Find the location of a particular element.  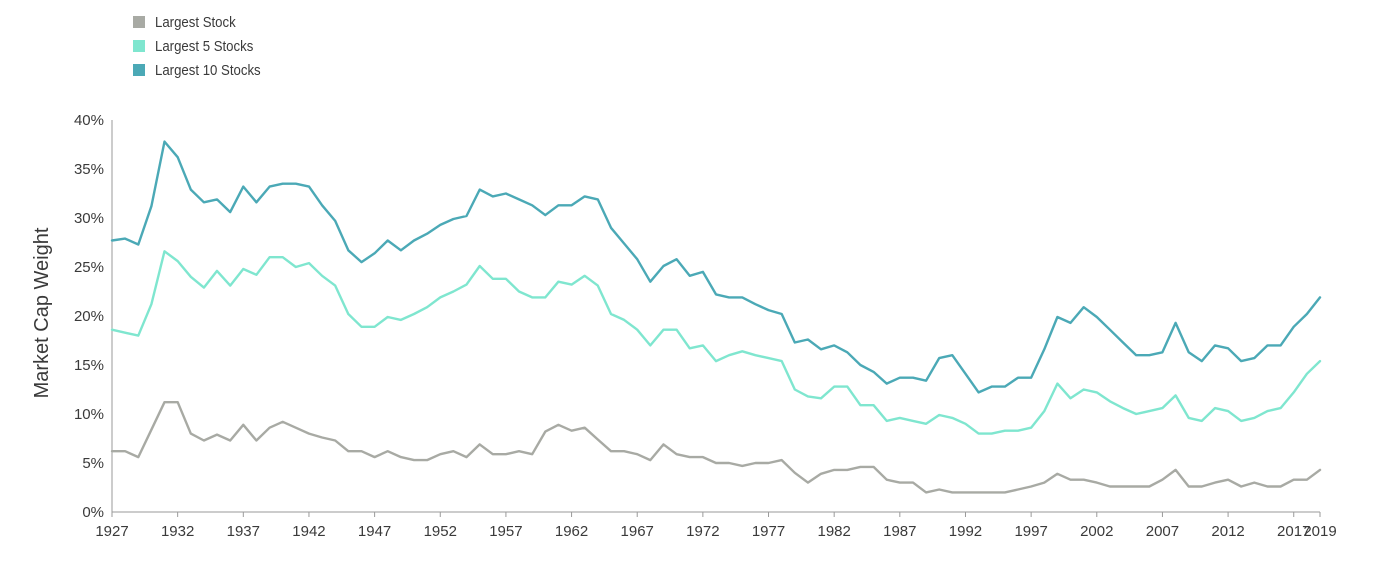

legend-swatch-largest-5-stocks is located at coordinates (139, 46).